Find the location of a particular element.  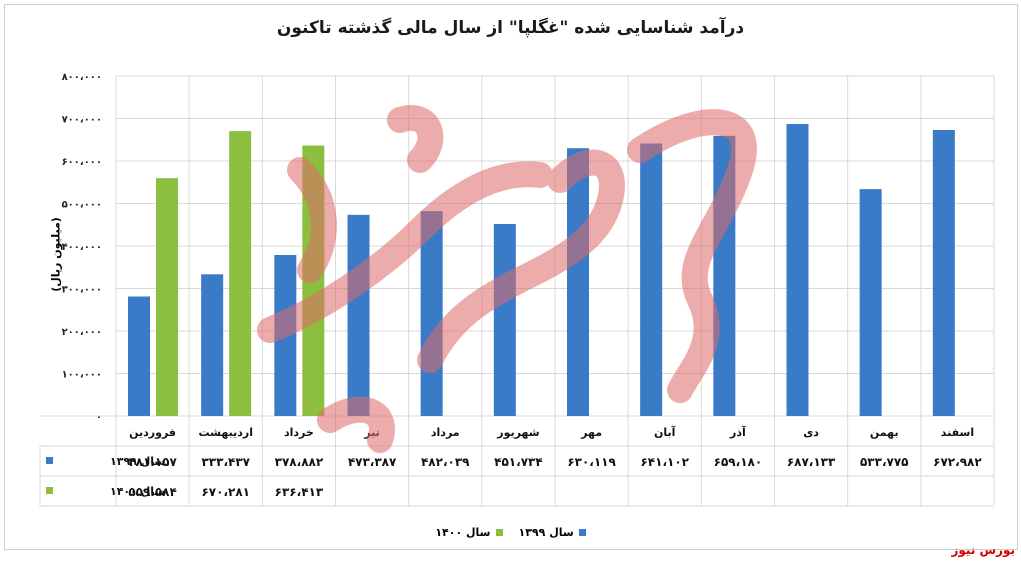

y-tick-label: ۵۰۰،۰۰۰ is located at coordinates (82, 205).